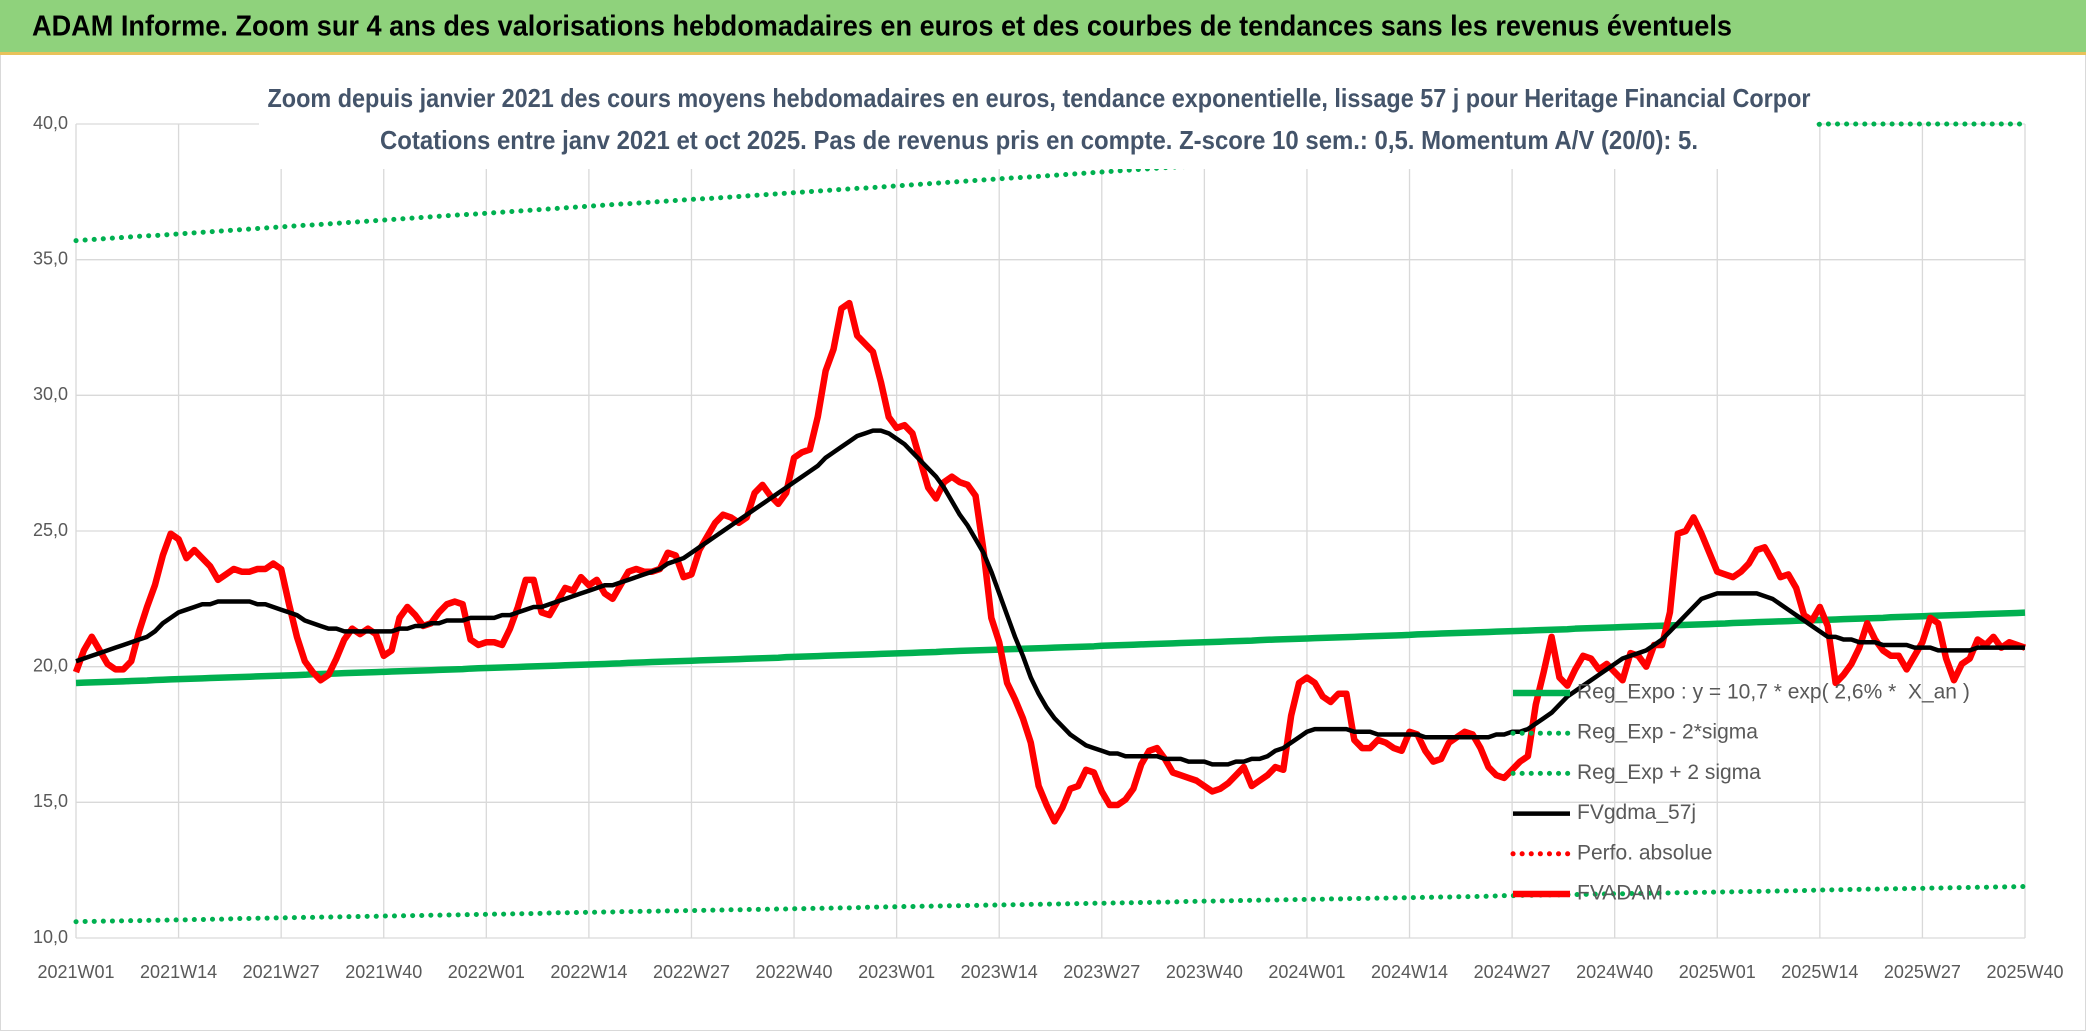  Describe the element at coordinates (1101, 972) in the screenshot. I see `x-tick-label: 2023W27` at that location.